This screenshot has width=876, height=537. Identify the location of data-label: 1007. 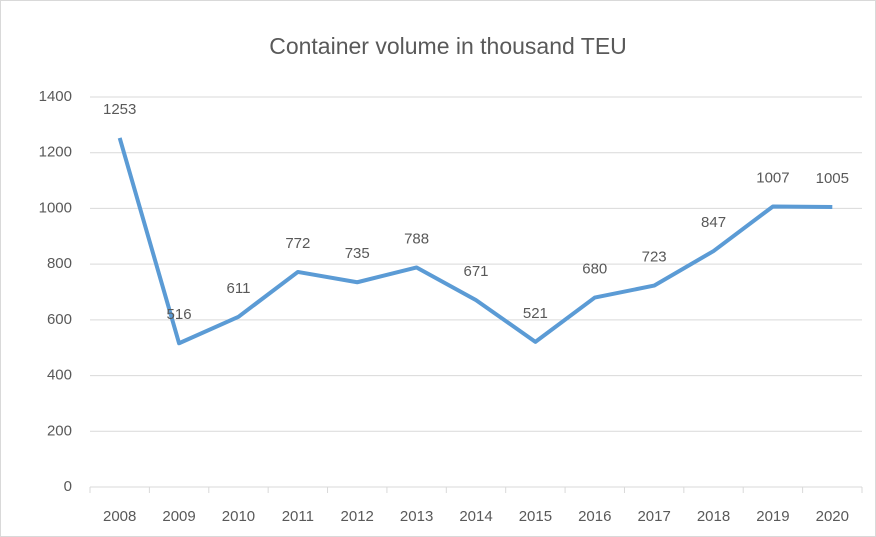
(772, 177).